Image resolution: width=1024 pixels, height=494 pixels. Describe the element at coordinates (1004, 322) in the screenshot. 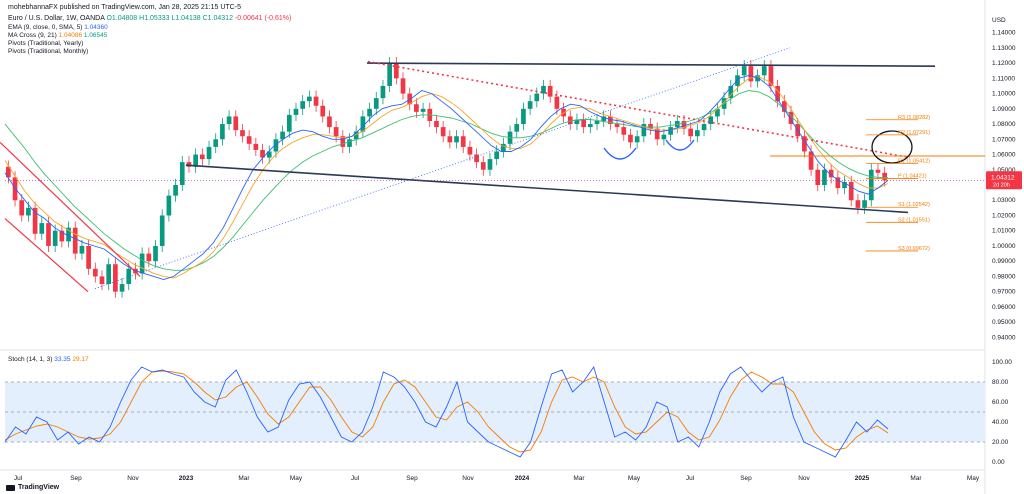

I see `y-tick-label: 0.95000` at that location.